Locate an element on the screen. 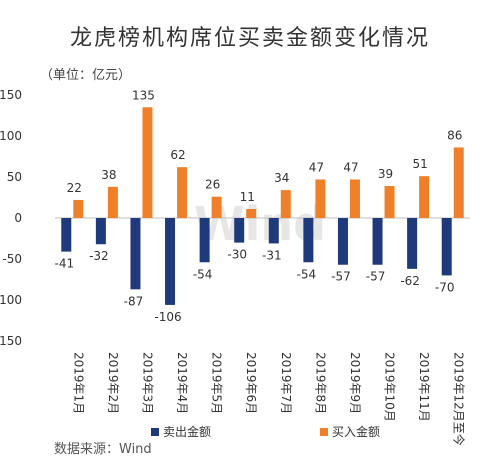 The height and width of the screenshot is (469, 500). x-tick-label: 2019年7月 is located at coordinates (286, 383).